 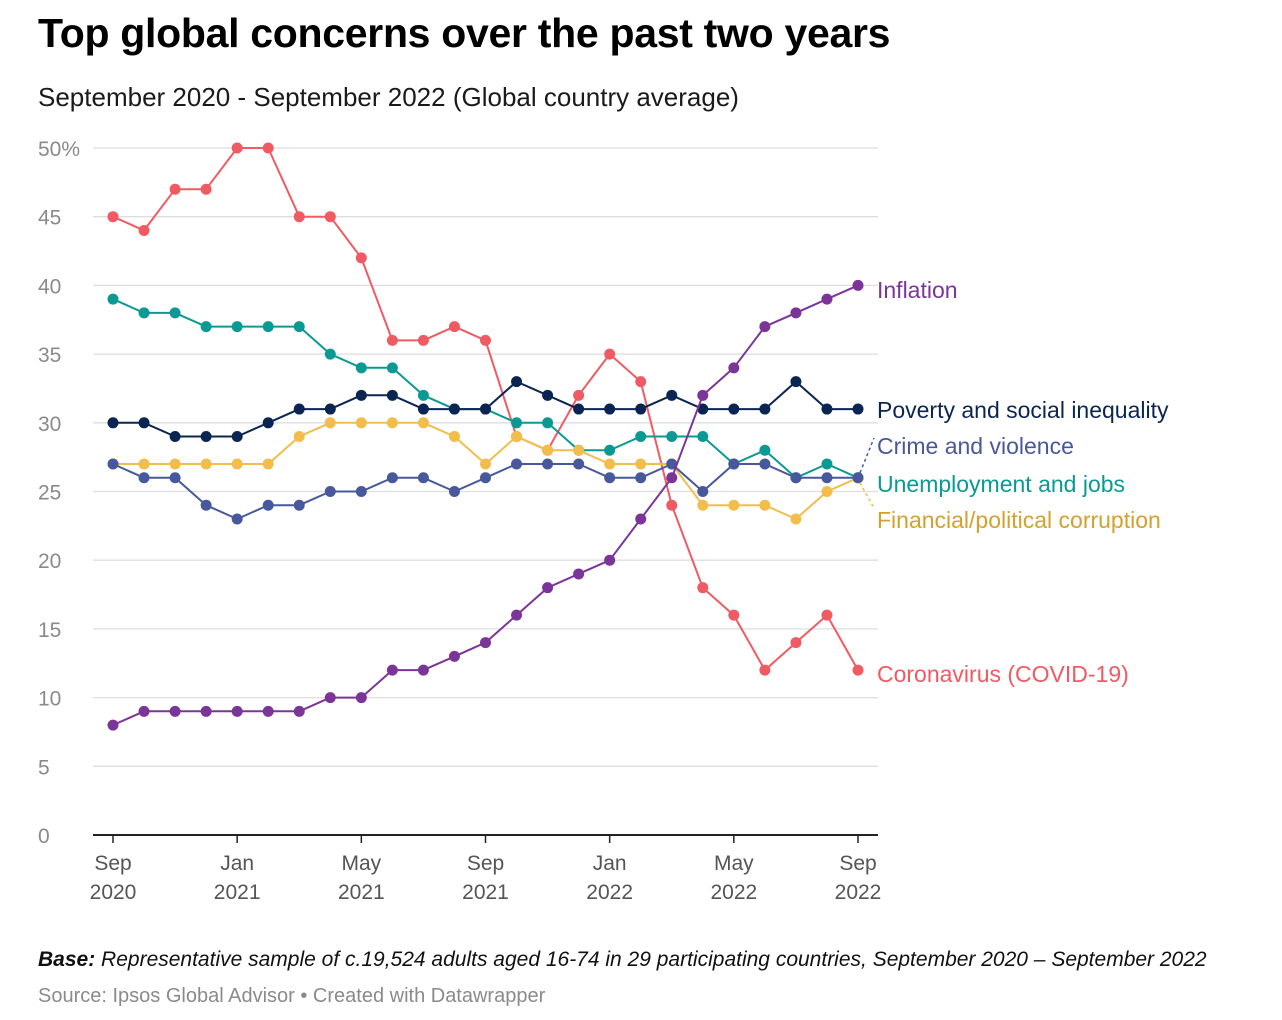 What do you see at coordinates (734, 863) in the screenshot?
I see `x-tick-label: May` at bounding box center [734, 863].